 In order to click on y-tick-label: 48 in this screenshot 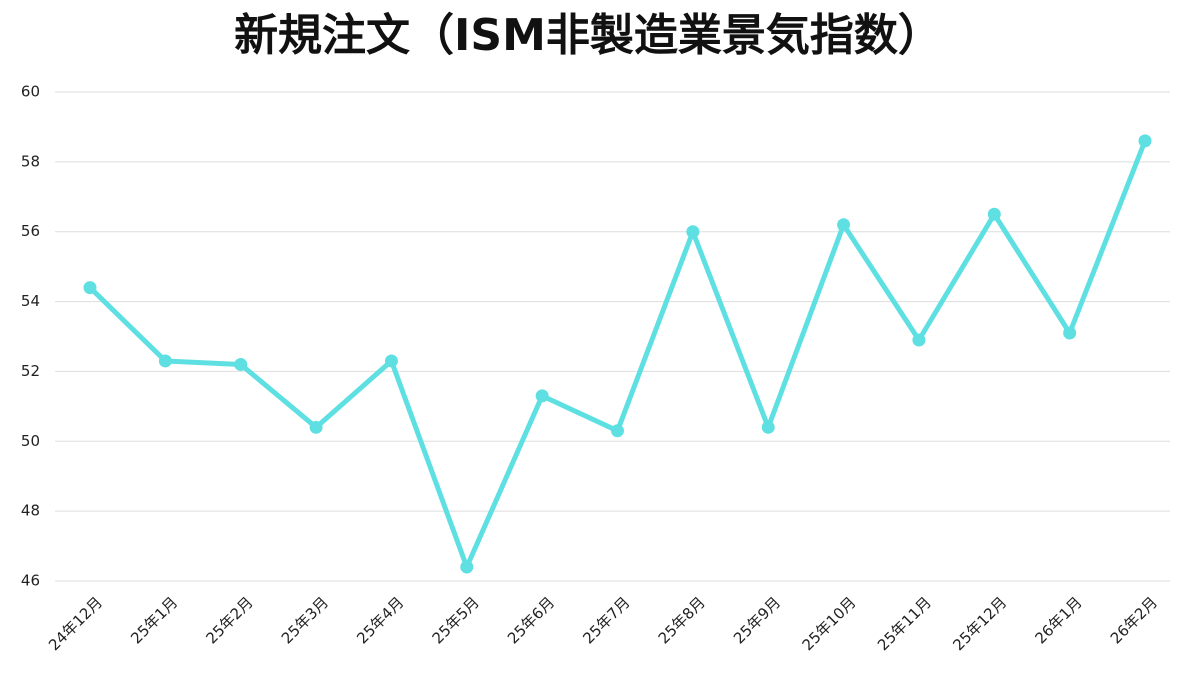, I will do `click(30, 511)`.